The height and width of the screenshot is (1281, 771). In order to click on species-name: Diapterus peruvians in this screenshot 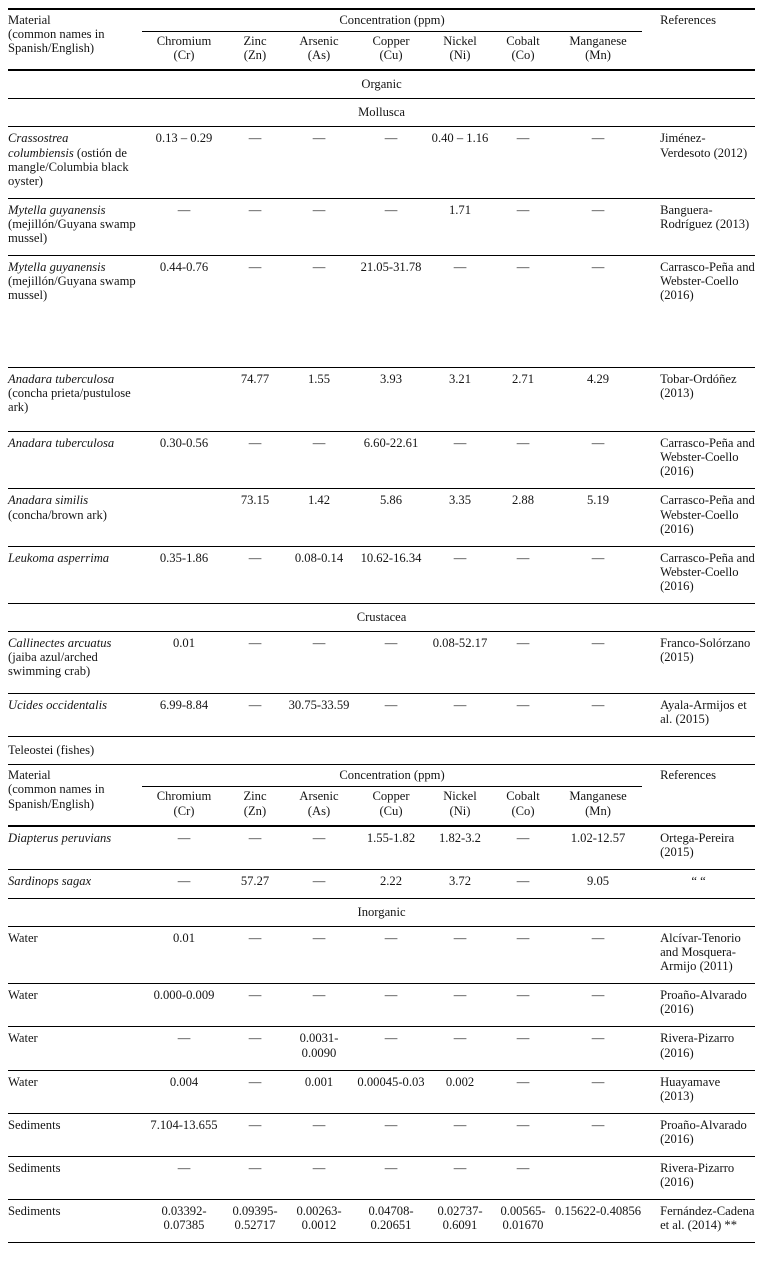, I will do `click(60, 837)`.